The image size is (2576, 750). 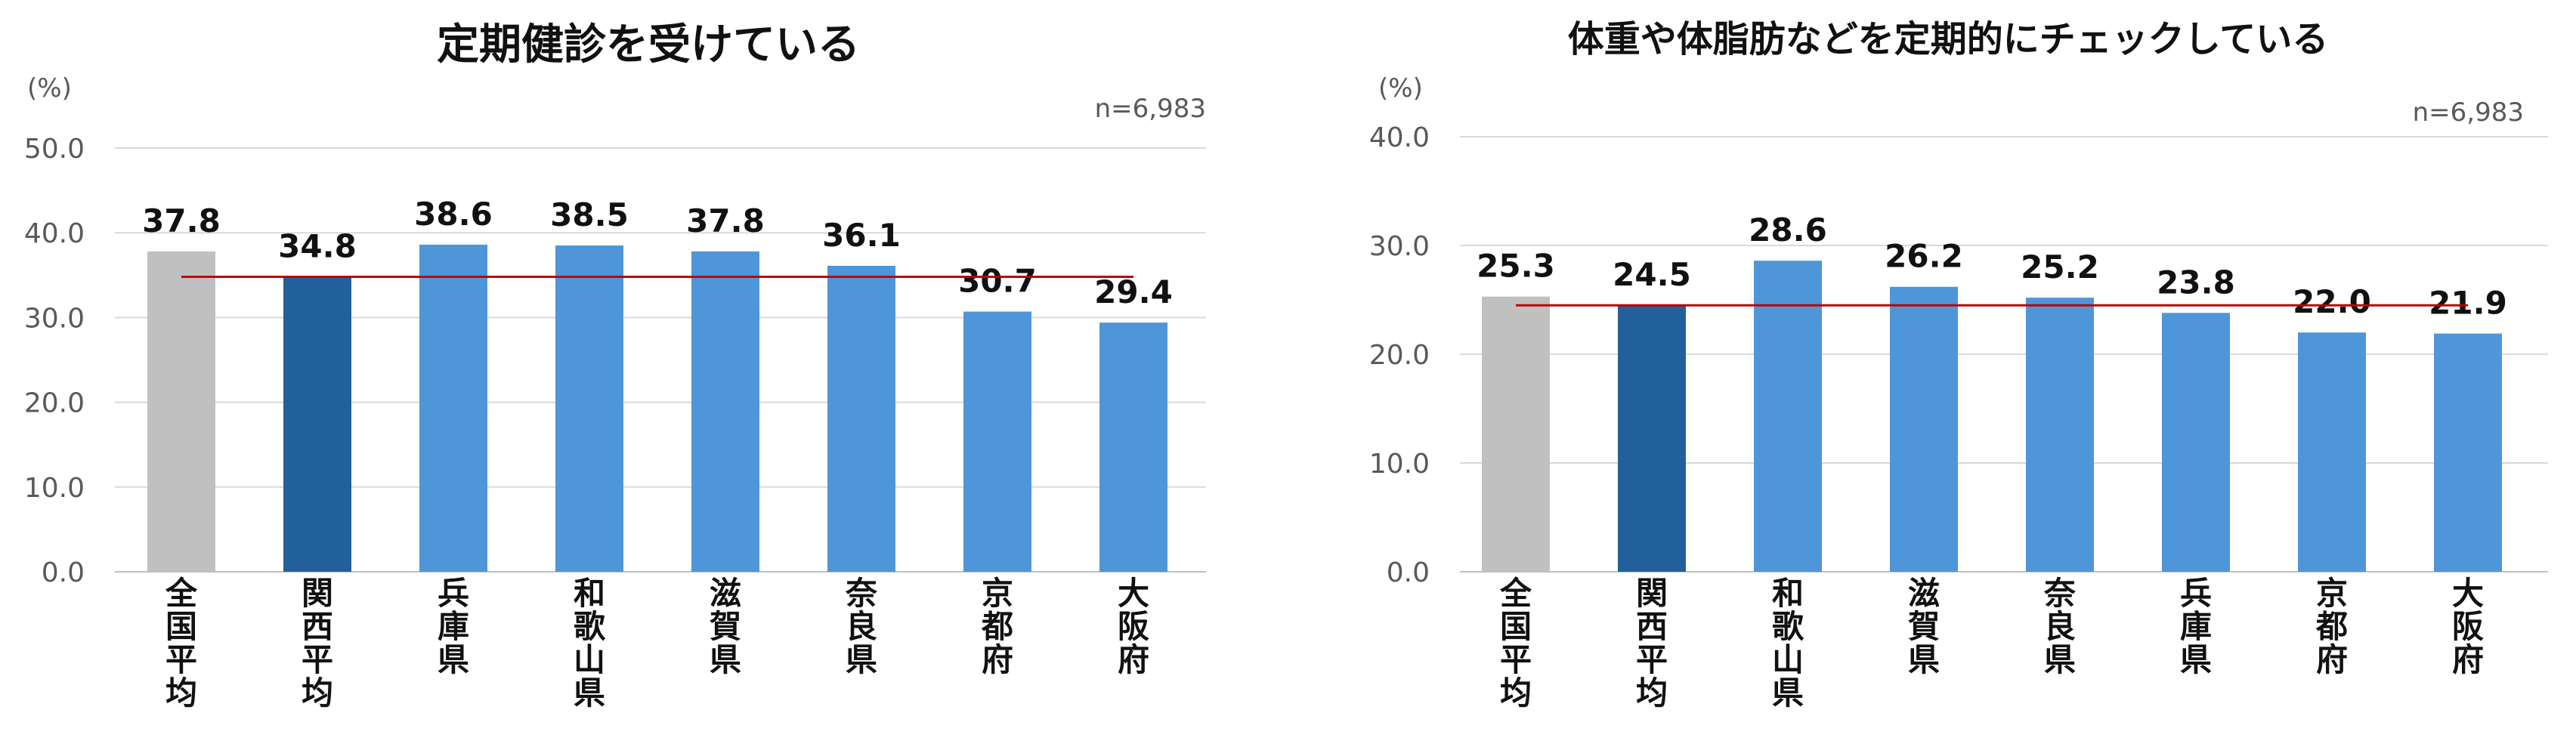 What do you see at coordinates (2196, 283) in the screenshot?
I see `value-label: 23.8` at bounding box center [2196, 283].